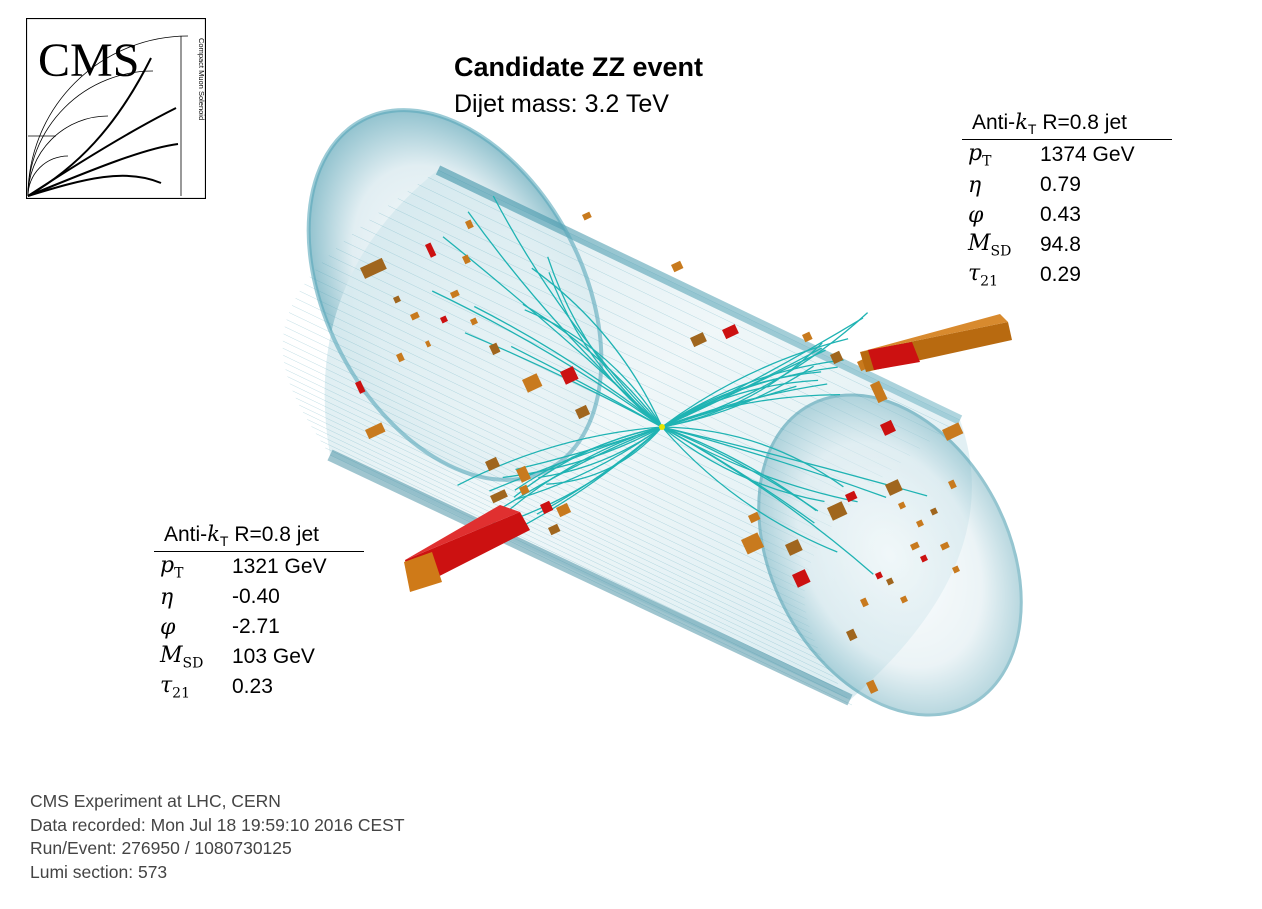 The image size is (1262, 909). I want to click on footer-lumi: Lumi section: 573, so click(99, 871).